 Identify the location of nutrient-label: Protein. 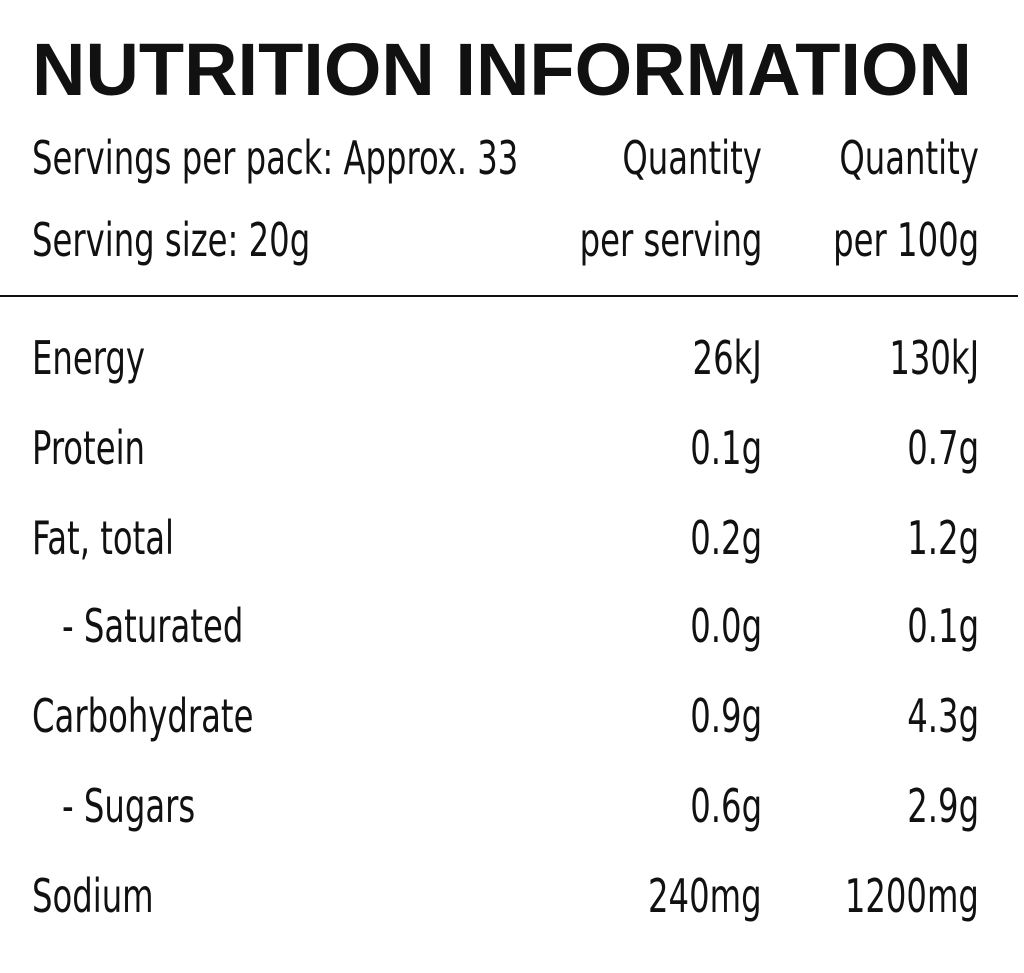
(89, 448).